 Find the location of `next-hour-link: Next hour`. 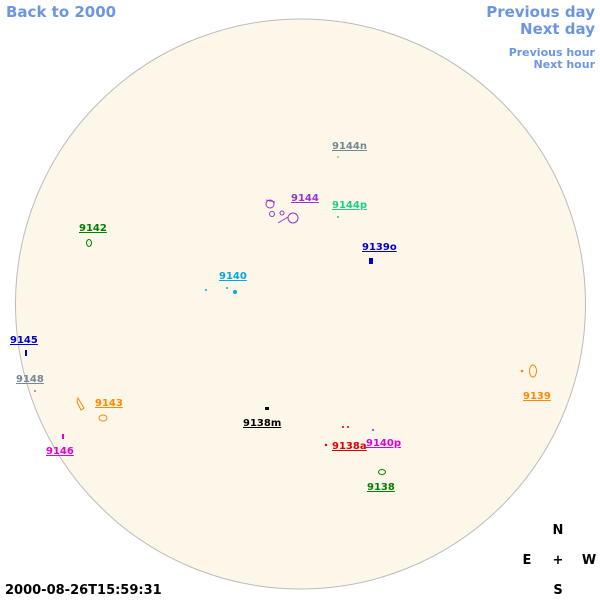

next-hour-link: Next hour is located at coordinates (565, 64).